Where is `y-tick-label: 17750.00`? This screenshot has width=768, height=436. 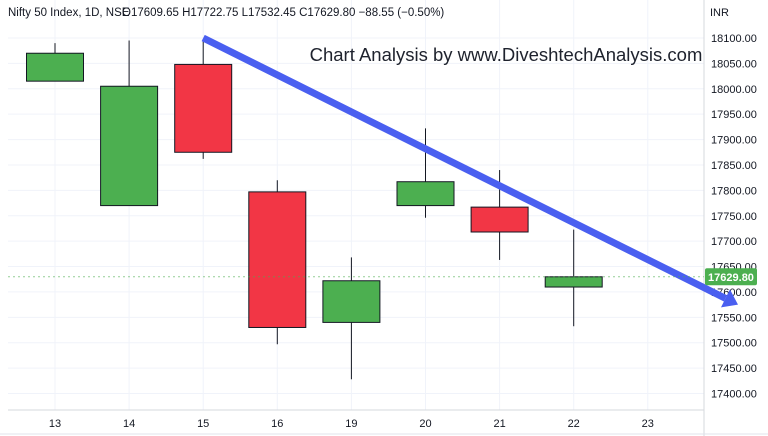
y-tick-label: 17750.00 is located at coordinates (734, 217).